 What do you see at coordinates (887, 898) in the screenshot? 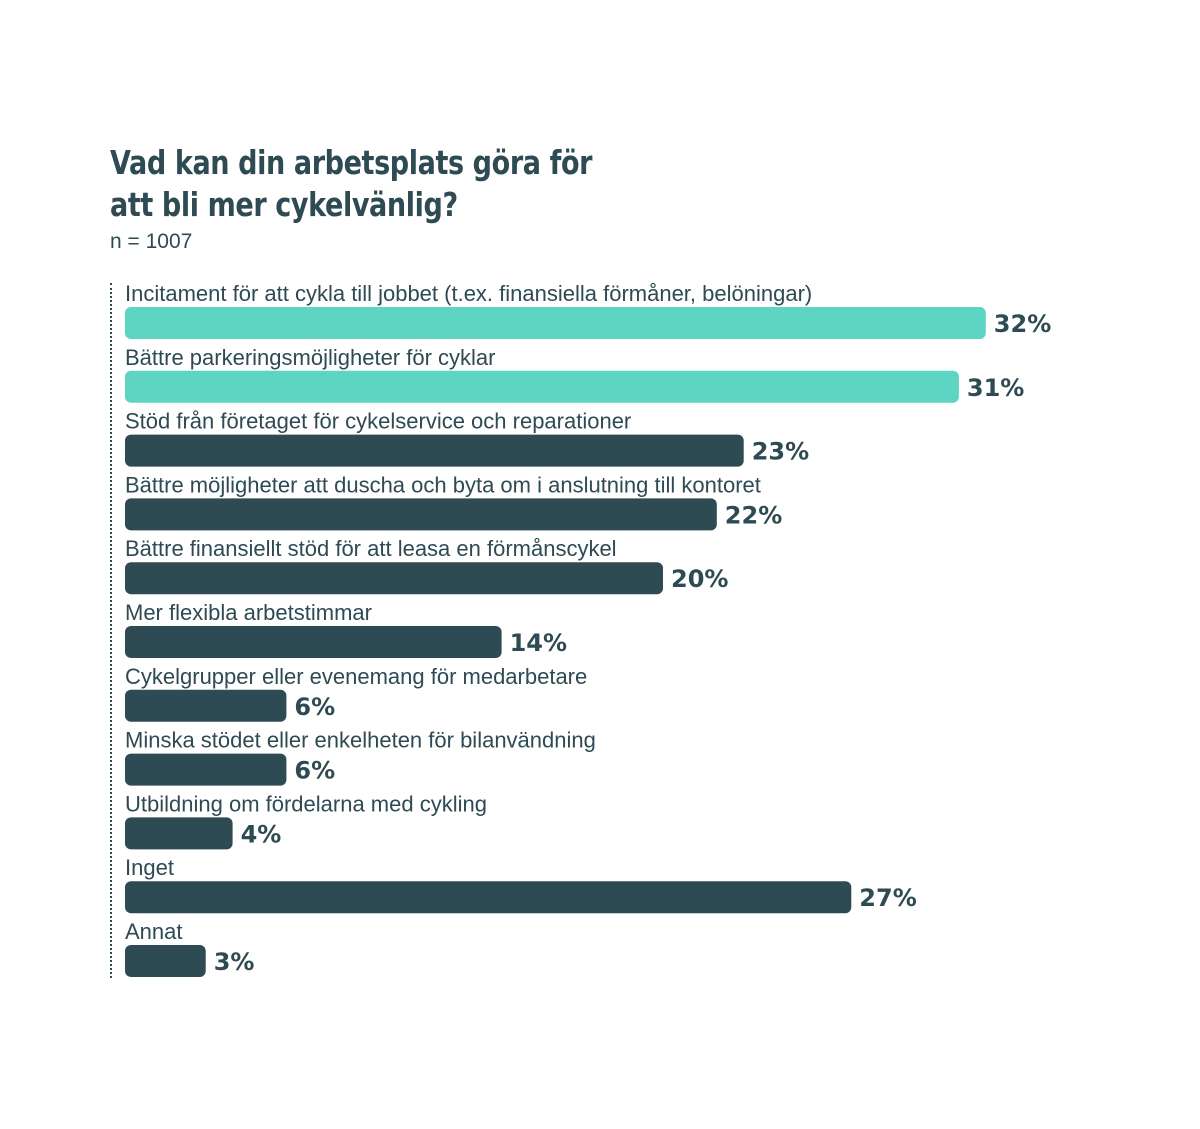
I see `value-label: 27%` at bounding box center [887, 898].